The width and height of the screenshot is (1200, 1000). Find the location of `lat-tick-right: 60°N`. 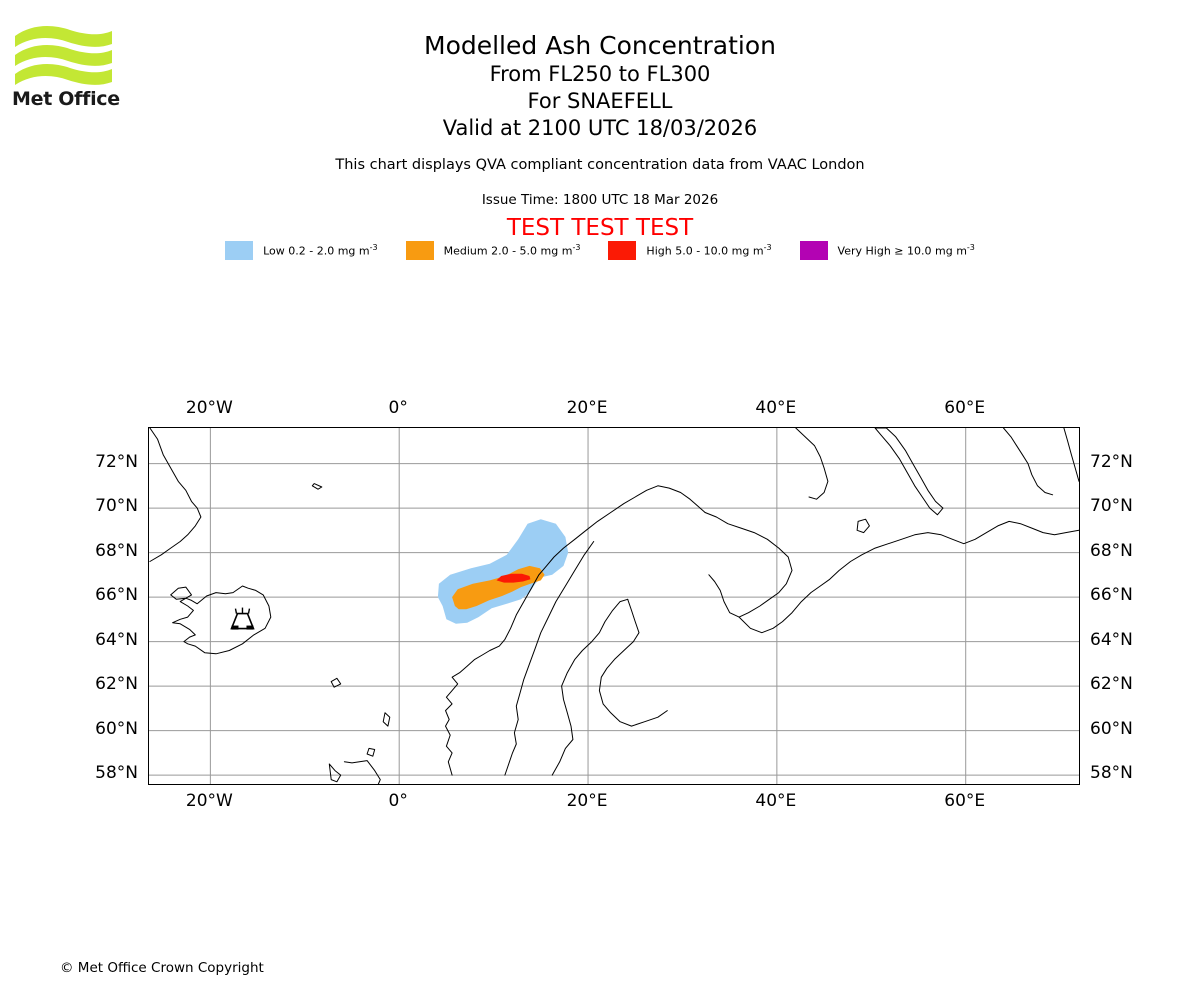

lat-tick-right: 60°N is located at coordinates (1111, 728).